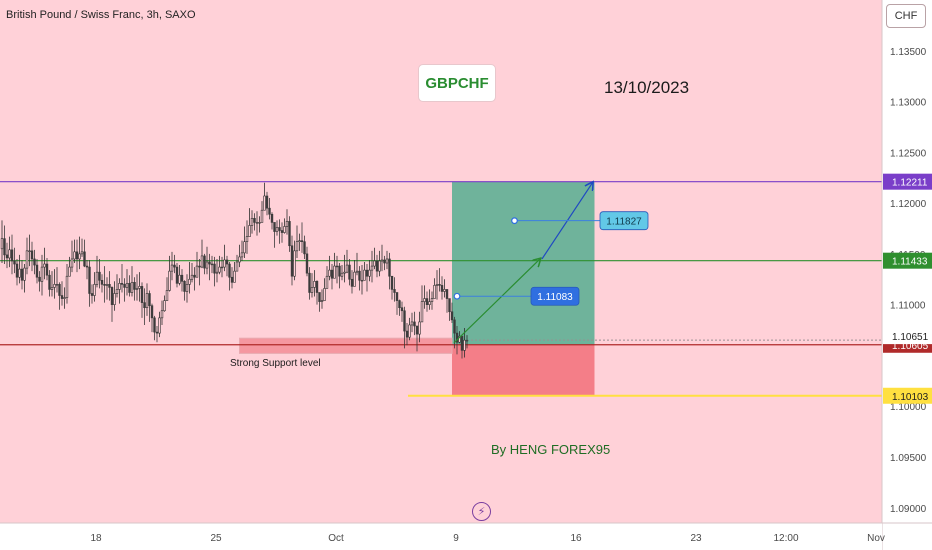  What do you see at coordinates (908, 103) in the screenshot?
I see `y-tick-label: 1.13000` at bounding box center [908, 103].